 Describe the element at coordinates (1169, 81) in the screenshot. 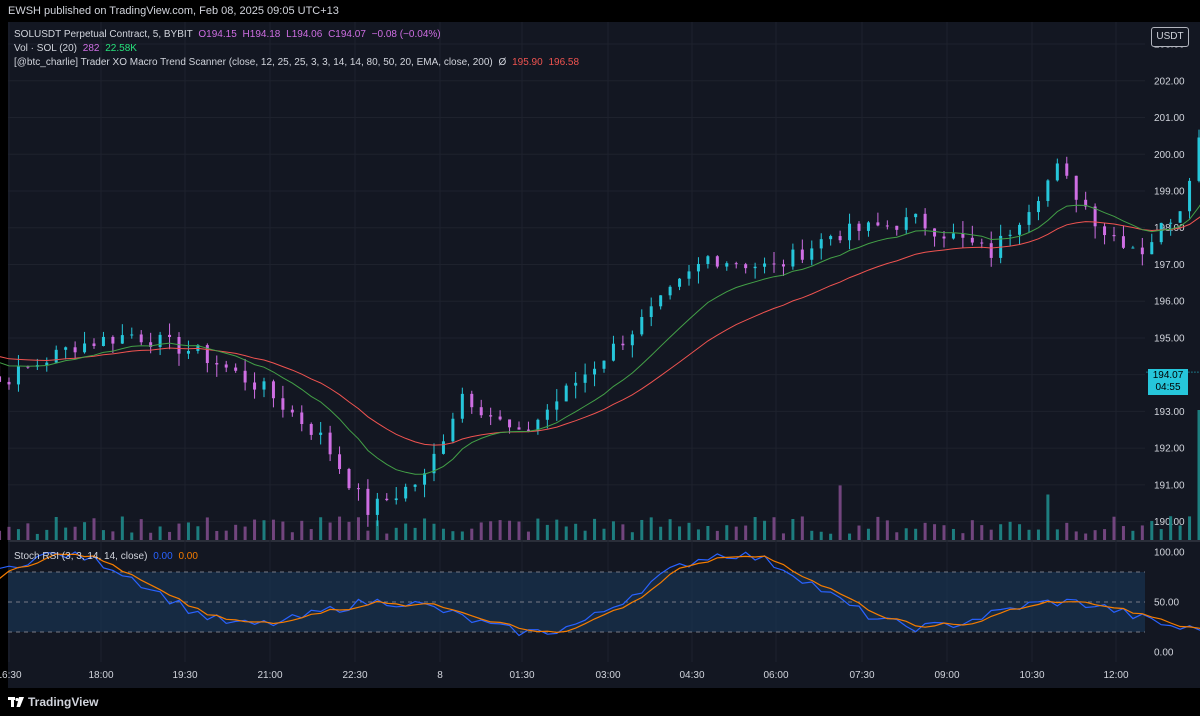

I see `price-tick-label: 202.00` at that location.